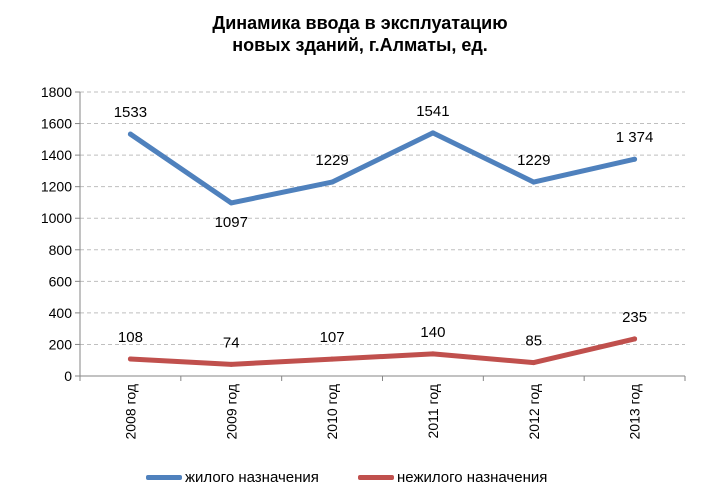  What do you see at coordinates (332, 337) in the screenshot?
I see `data-label: 107` at bounding box center [332, 337].